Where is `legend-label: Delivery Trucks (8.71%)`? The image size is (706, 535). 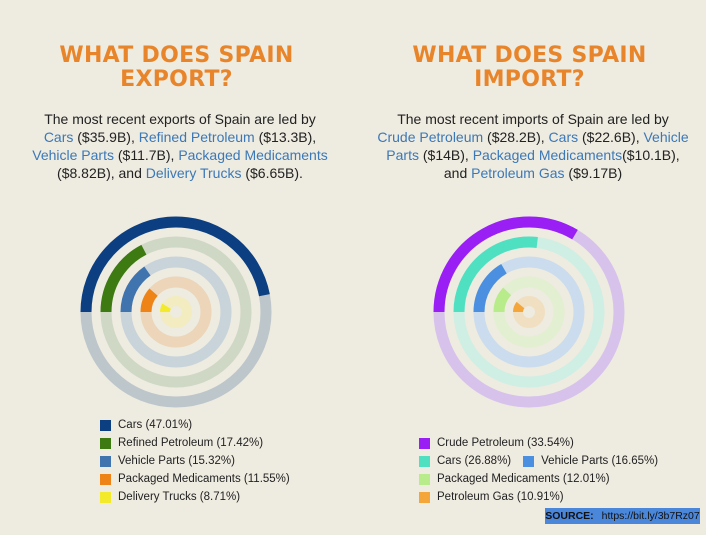
legend-label: Delivery Trucks (8.71%) is located at coordinates (179, 497).